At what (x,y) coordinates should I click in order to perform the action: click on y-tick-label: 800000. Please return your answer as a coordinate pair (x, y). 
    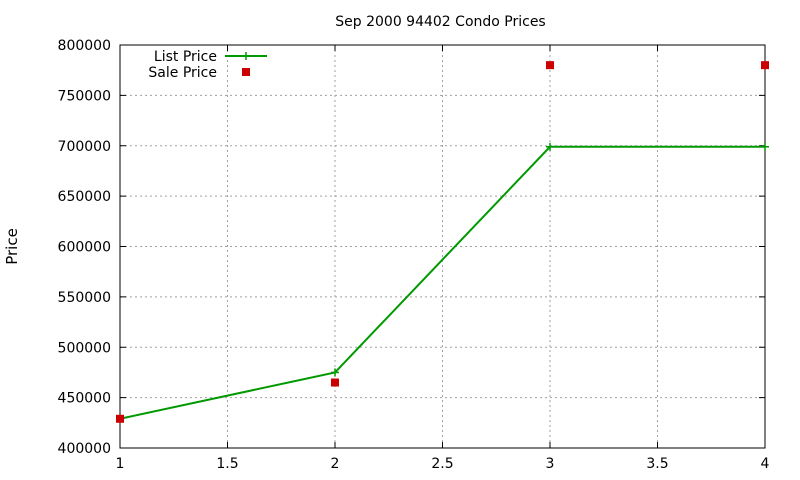
    Looking at the image, I should click on (84, 46).